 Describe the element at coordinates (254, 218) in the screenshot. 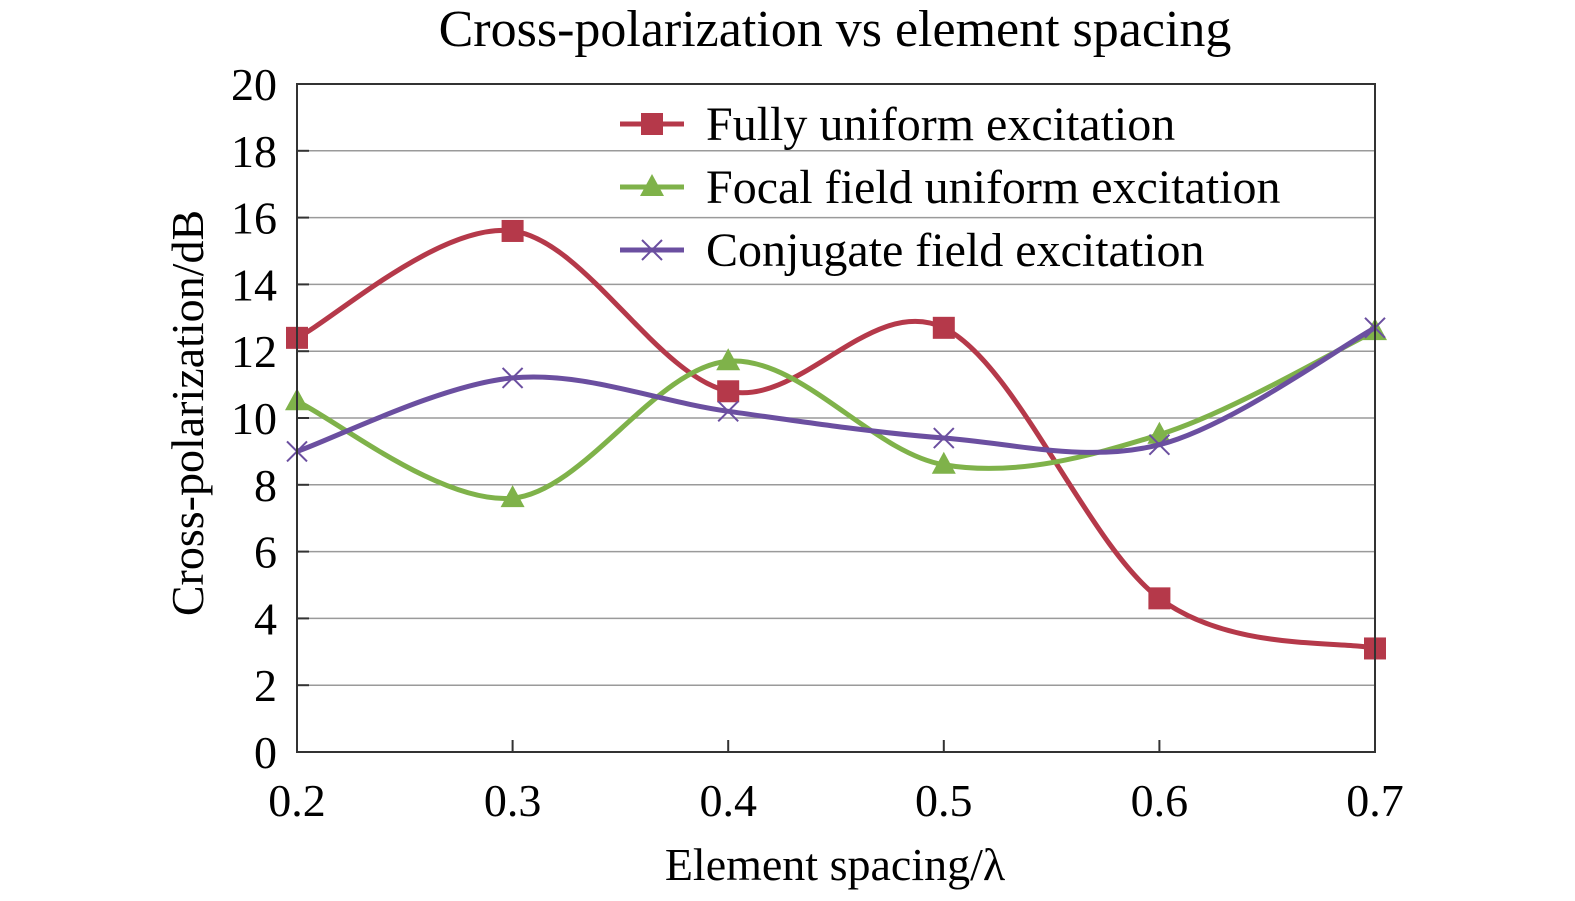

I see `y-tick-label: 16` at that location.